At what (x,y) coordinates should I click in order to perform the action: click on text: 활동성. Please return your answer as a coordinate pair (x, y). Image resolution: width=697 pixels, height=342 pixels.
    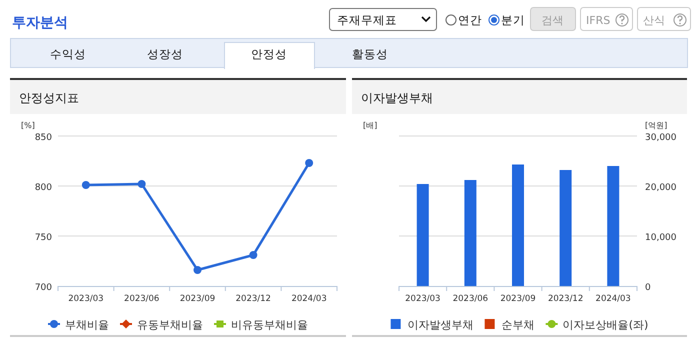
    Looking at the image, I should click on (370, 54).